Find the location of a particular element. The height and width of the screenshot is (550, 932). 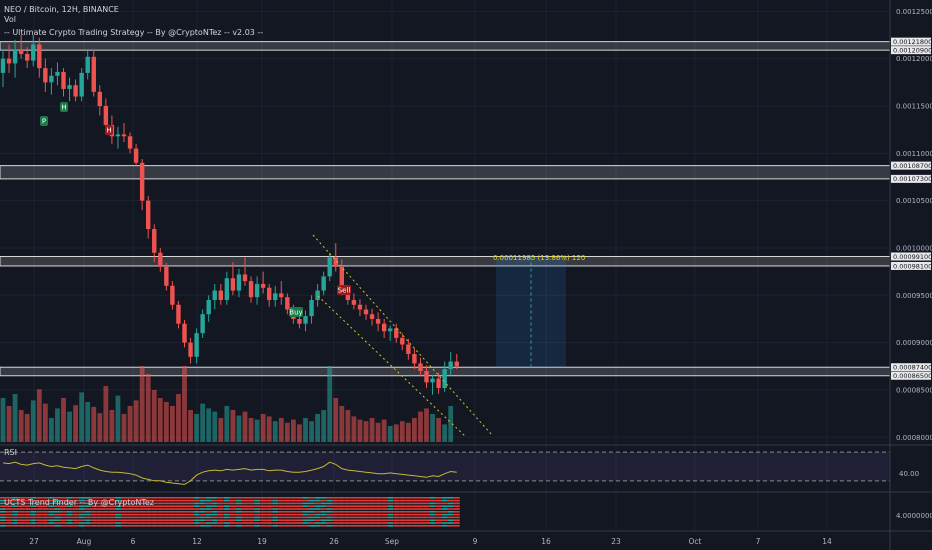

time-tick-label: 23 is located at coordinates (616, 541).